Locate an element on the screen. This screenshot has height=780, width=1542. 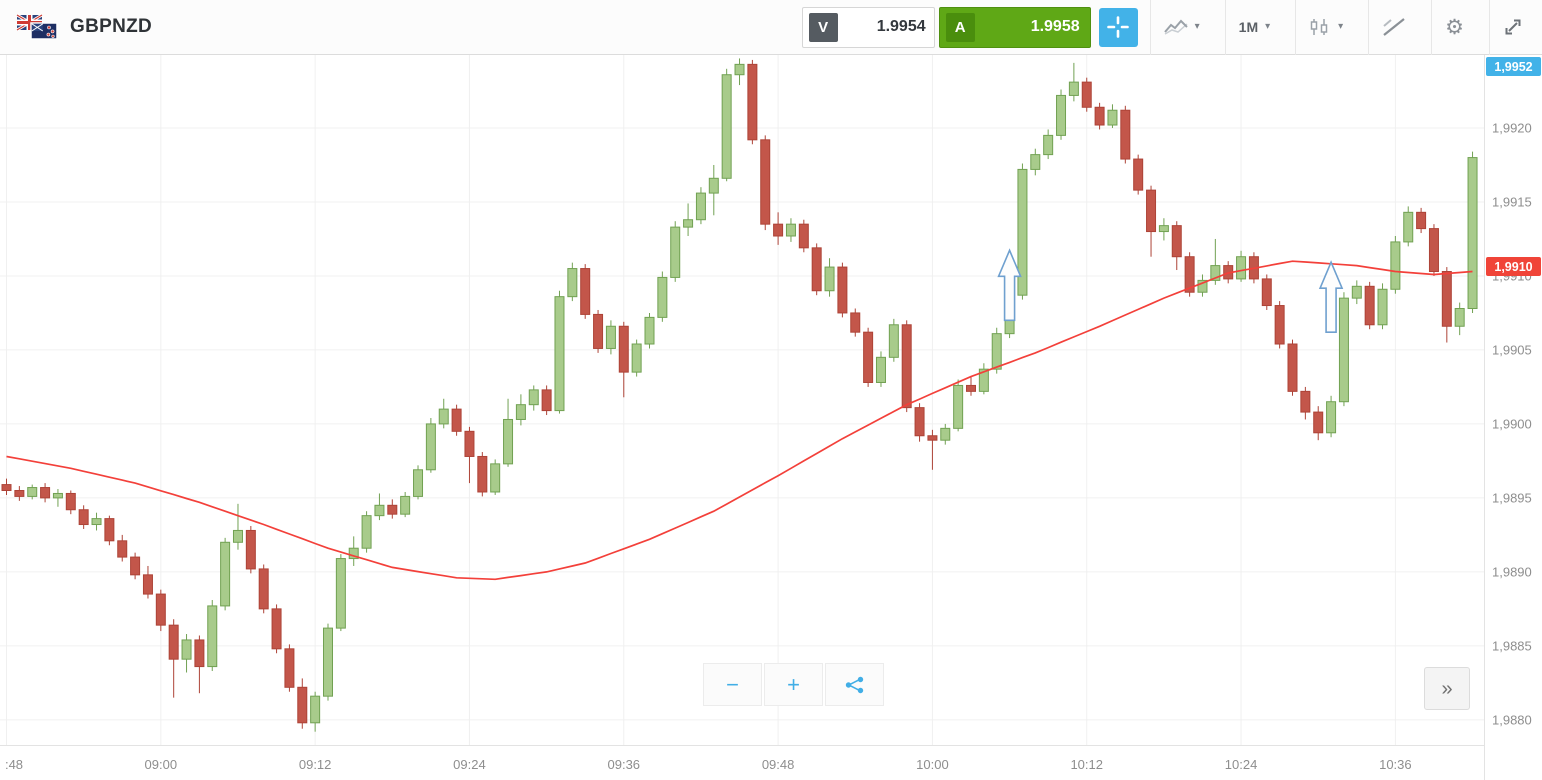
drawing-tools-button is located at coordinates (1394, 27).